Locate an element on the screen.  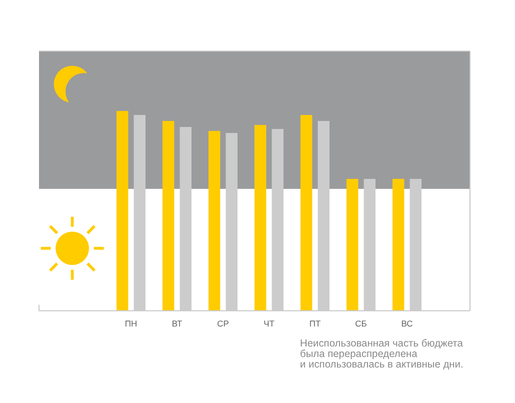
x-tick-label: СБ is located at coordinates (361, 323).